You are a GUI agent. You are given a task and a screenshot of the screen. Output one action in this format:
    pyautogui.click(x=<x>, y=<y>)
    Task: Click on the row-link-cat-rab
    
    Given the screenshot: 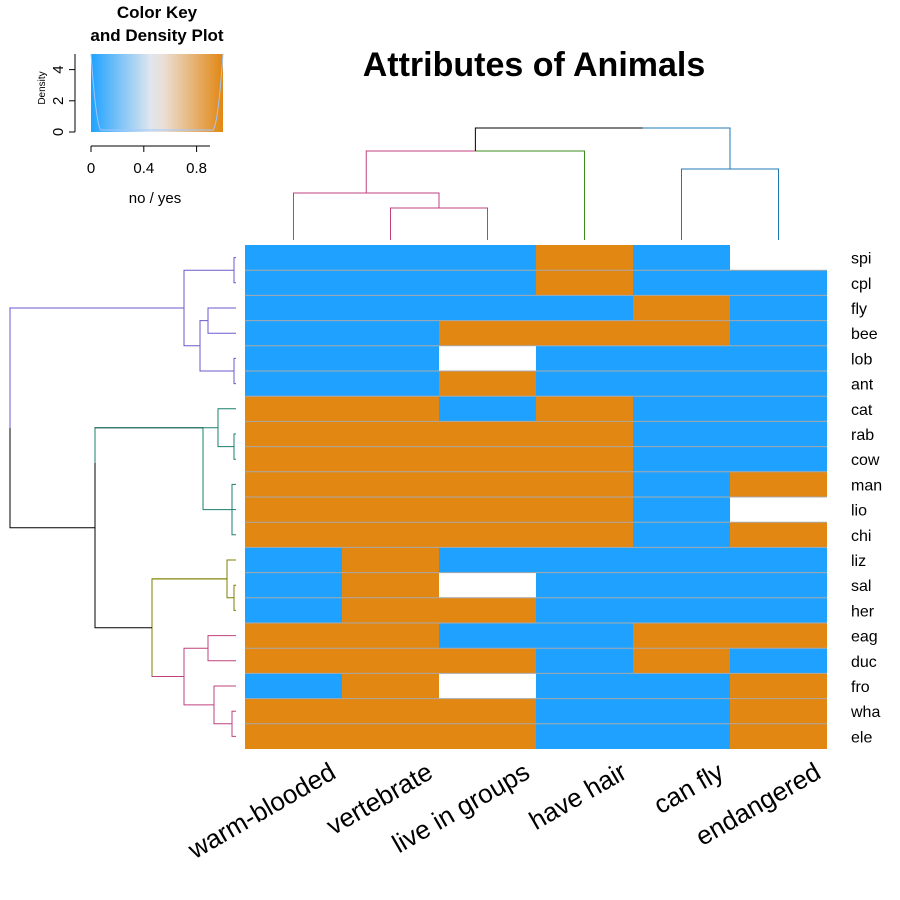 What is the action you would take?
    pyautogui.click(x=226, y=428)
    